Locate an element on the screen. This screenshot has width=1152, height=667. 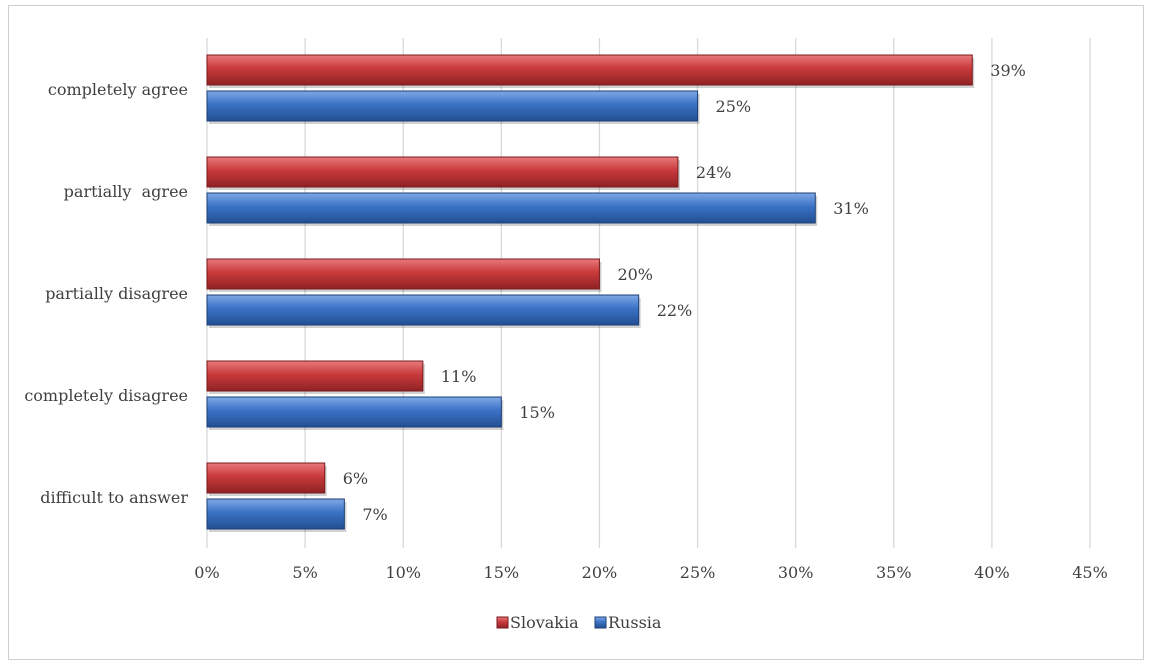
x-tick-label: 5% is located at coordinates (304, 572).